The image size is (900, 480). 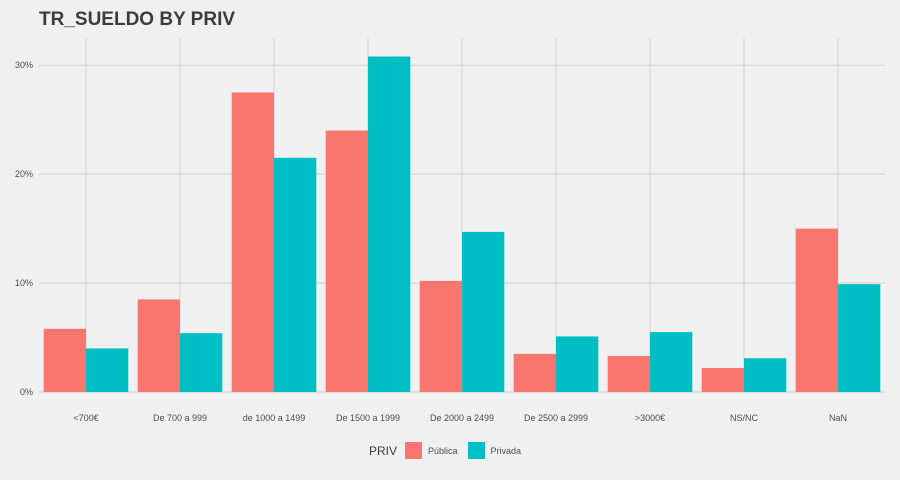 I want to click on legend: PRIV Pública Privada, so click(x=450, y=450).